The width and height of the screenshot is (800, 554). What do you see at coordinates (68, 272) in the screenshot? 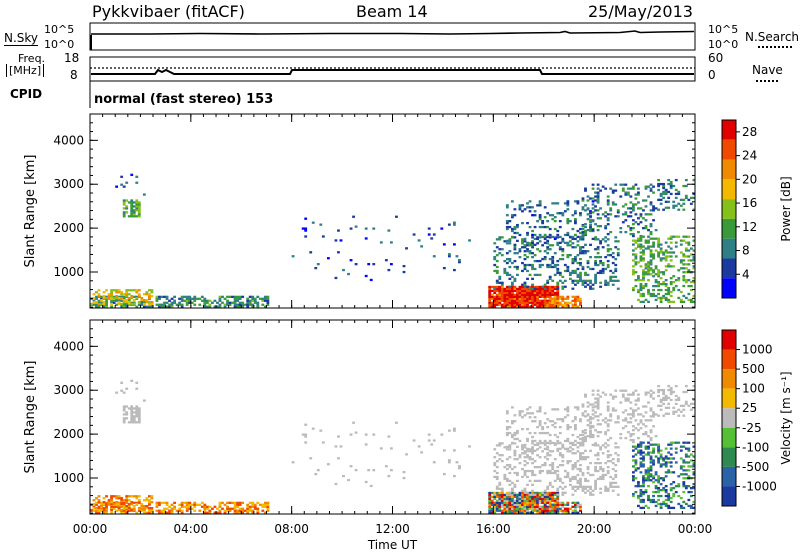
I see `power-ytick-label: 1000` at bounding box center [68, 272].